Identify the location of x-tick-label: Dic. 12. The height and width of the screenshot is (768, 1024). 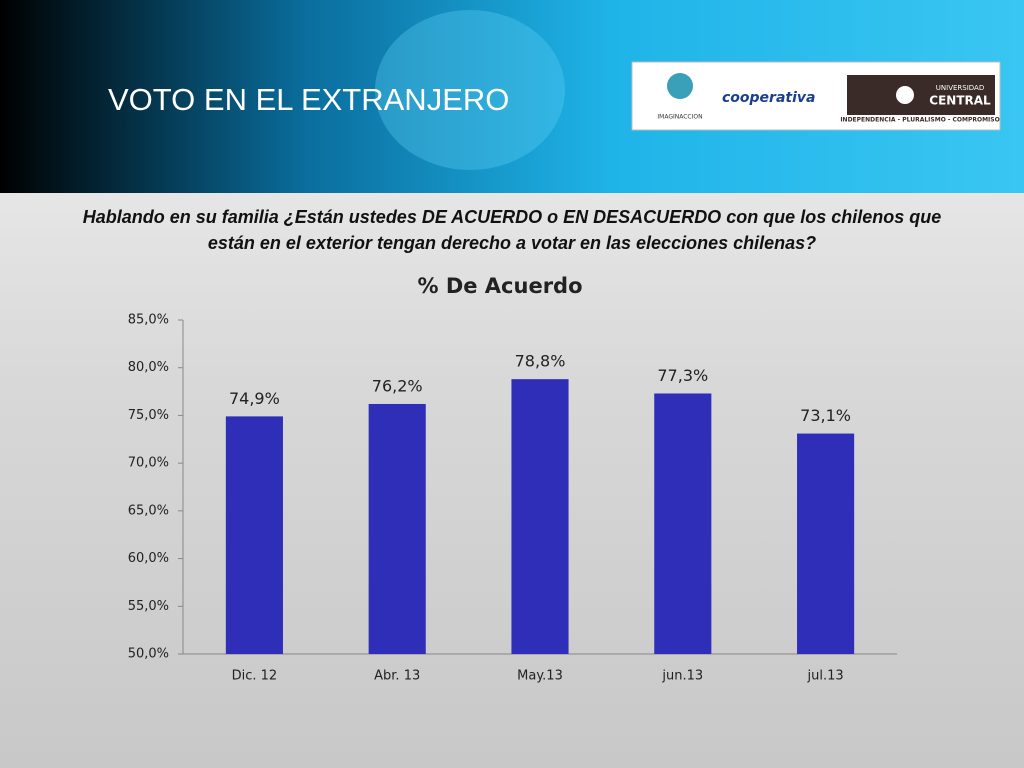
(255, 676).